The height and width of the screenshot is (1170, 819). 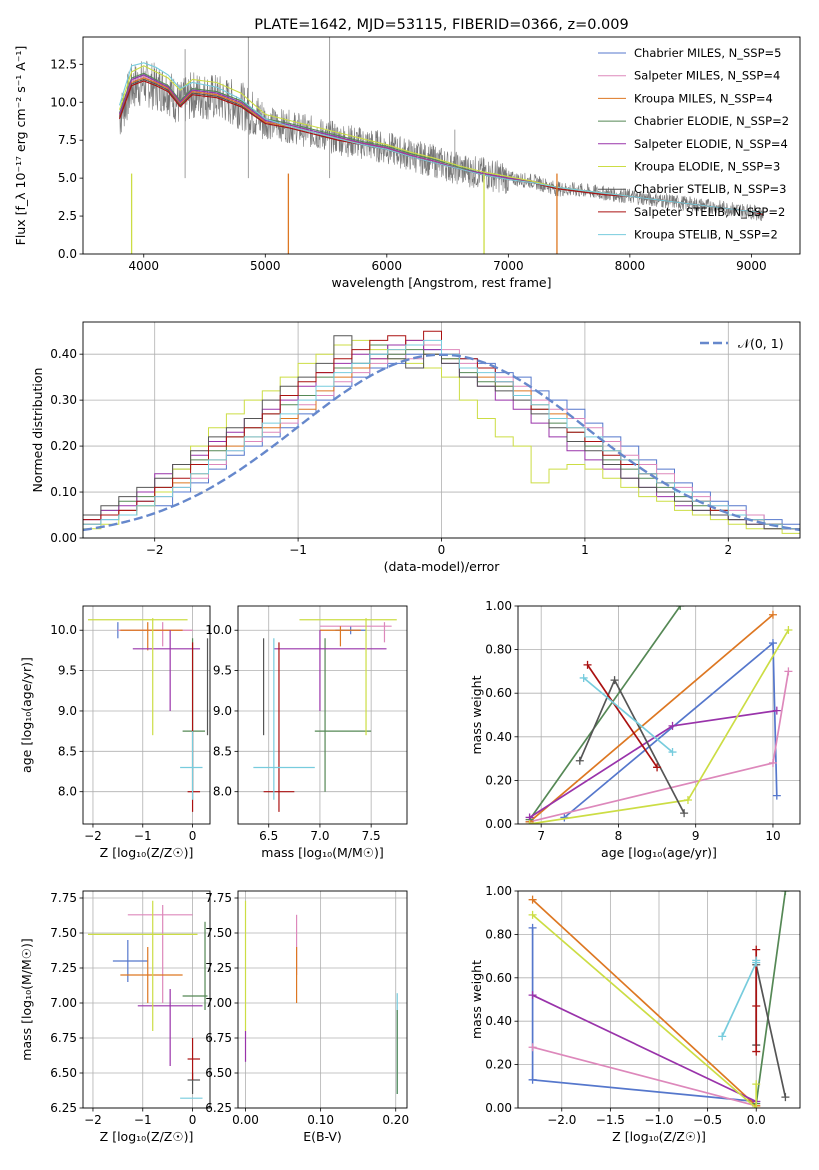 I want to click on y-tick-label: 12.5, so click(x=63, y=64).